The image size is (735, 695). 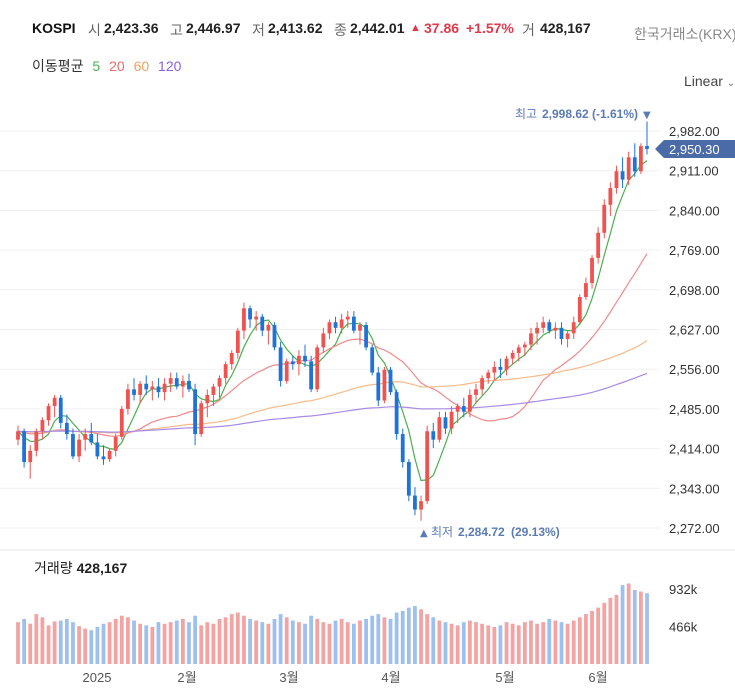 I want to click on price-tick-label: 2,982.00, so click(x=694, y=131).